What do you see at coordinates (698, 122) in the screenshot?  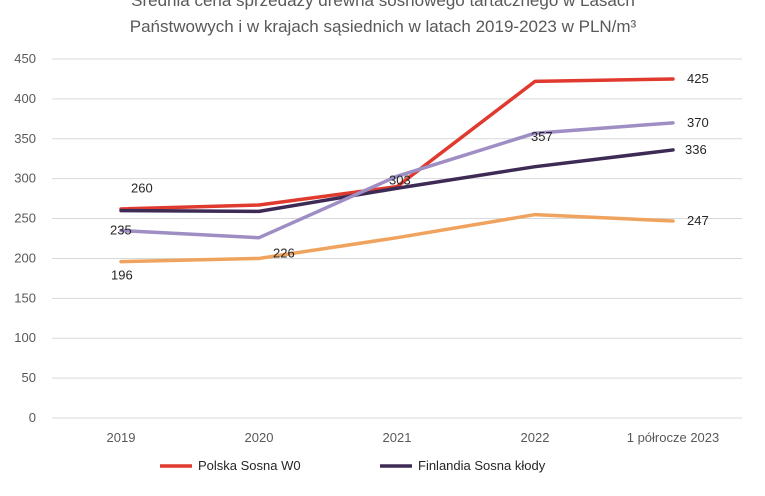 I see `data-label: 370` at bounding box center [698, 122].